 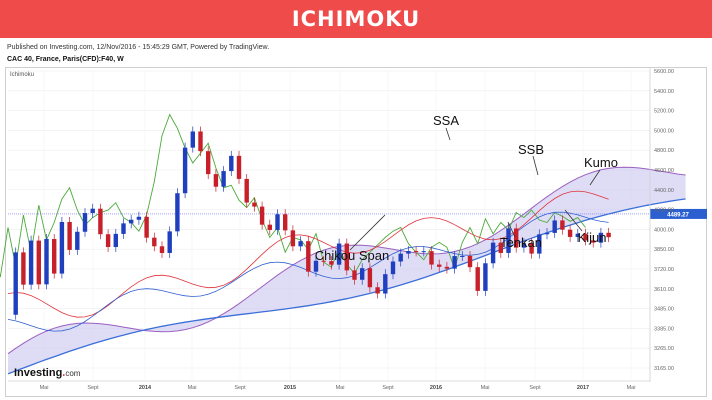 I want to click on y-tick-label: 3165.00, so click(x=664, y=369).